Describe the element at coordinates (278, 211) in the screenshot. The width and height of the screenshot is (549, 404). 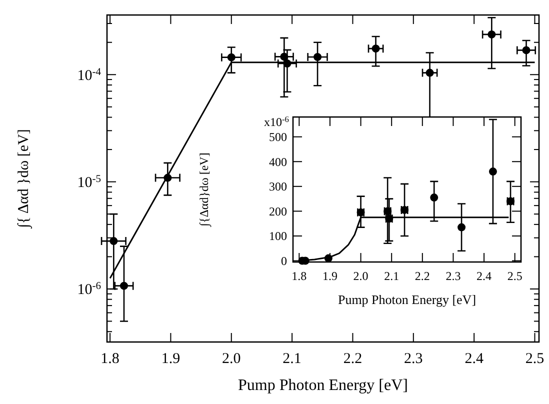
I see `y-tick-label: 200` at that location.